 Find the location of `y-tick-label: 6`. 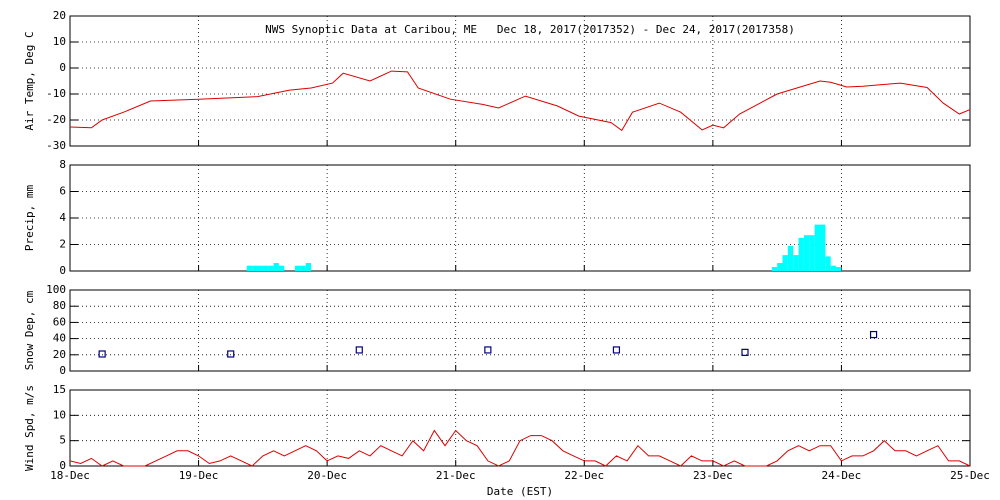

y-tick-label: 6 is located at coordinates (62, 191).